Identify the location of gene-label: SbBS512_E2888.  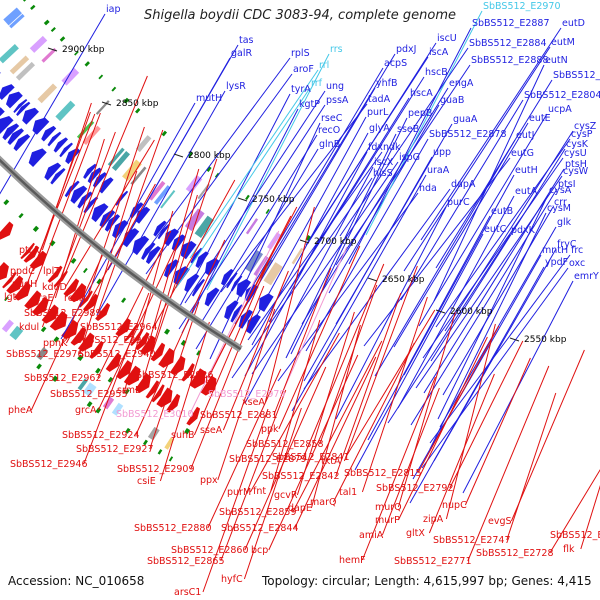
(510, 60).